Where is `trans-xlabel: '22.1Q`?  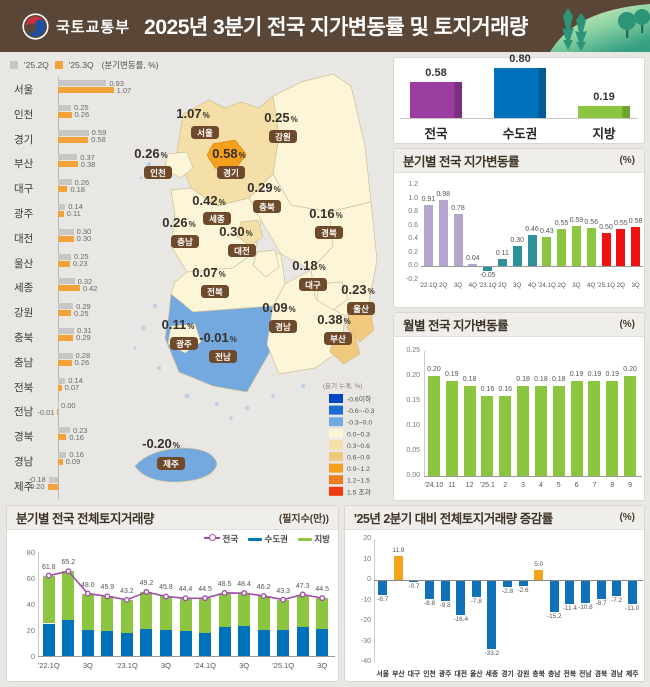 trans-xlabel: '22.1Q is located at coordinates (48, 665).